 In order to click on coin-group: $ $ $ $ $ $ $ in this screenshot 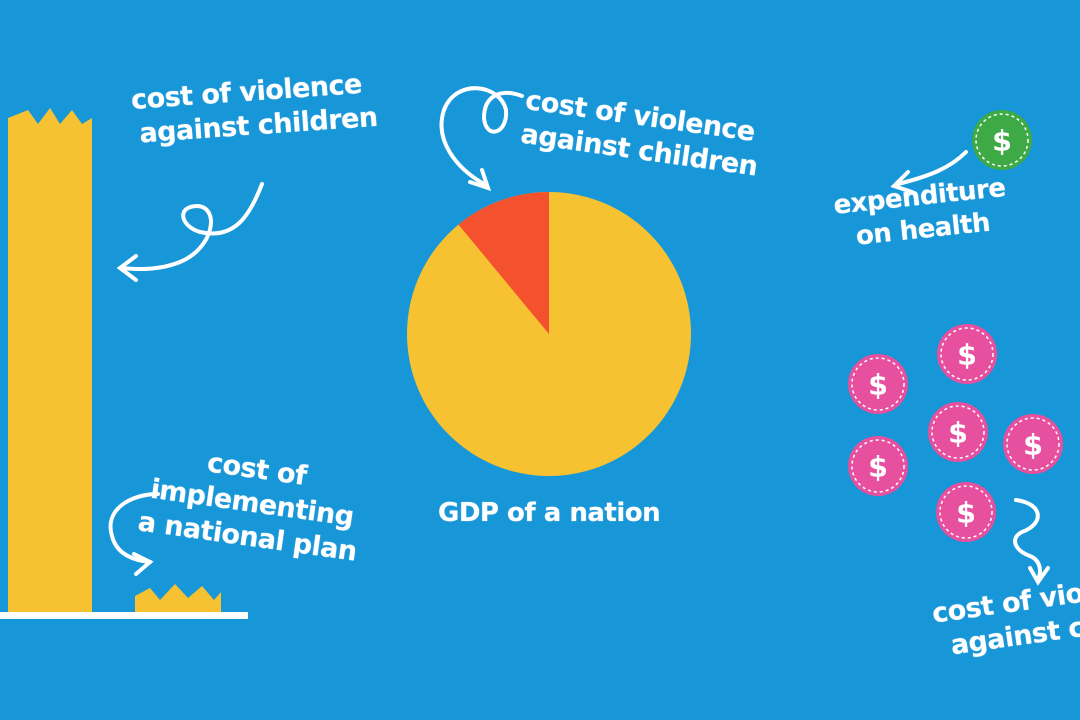, I will do `click(955, 326)`.